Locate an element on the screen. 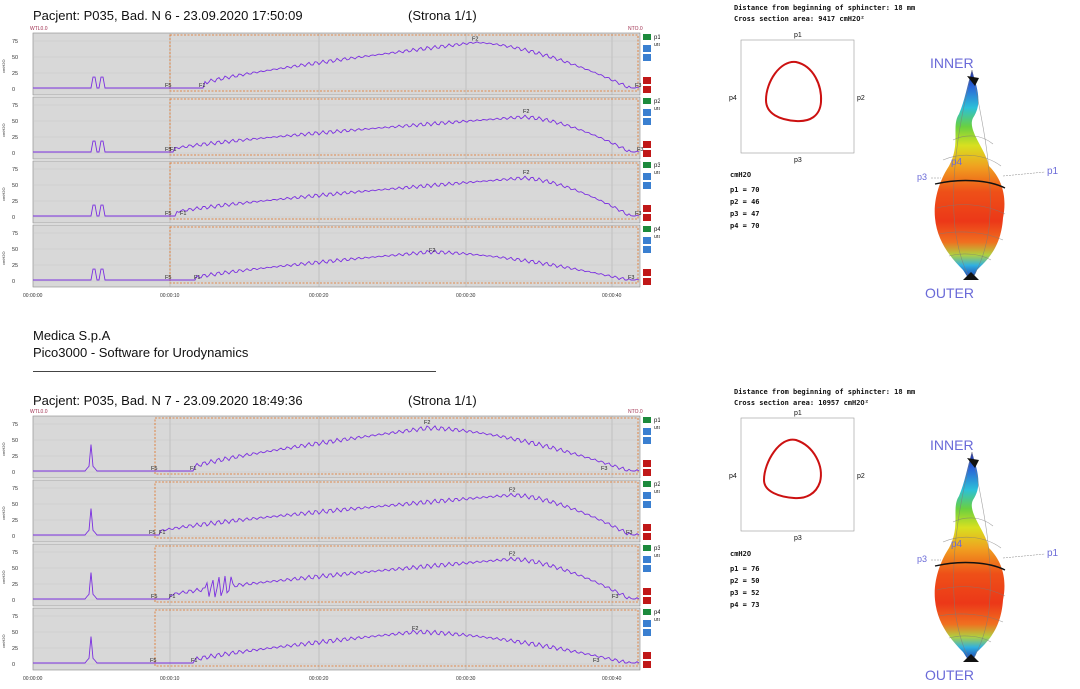  report-1-cross-section: p1 p2 p3 p4 is located at coordinates (797, 98).